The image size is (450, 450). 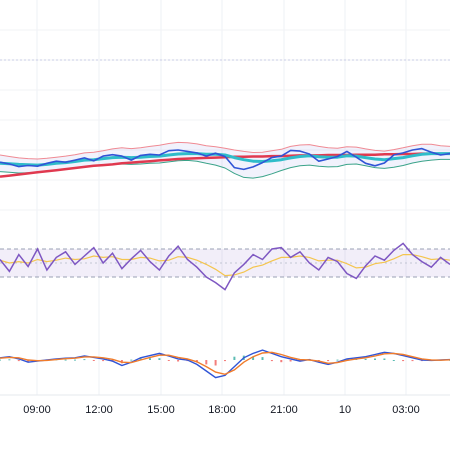 I want to click on macd-signal-line, so click(x=225, y=363).